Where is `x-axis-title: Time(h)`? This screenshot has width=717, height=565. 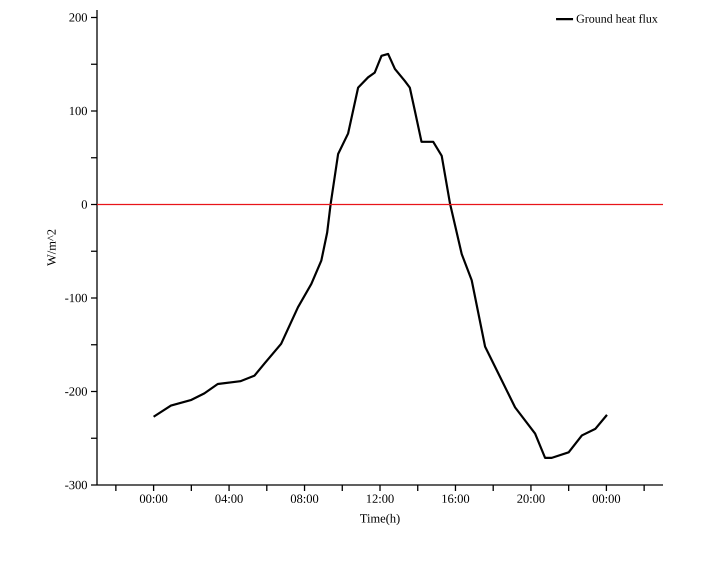
x-axis-title: Time(h) is located at coordinates (380, 520).